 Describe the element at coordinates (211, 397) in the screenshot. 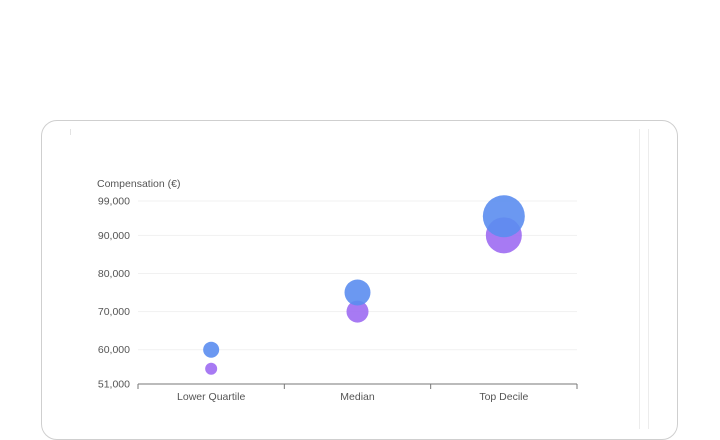

I see `x-tick-label: Lower Quartile` at that location.